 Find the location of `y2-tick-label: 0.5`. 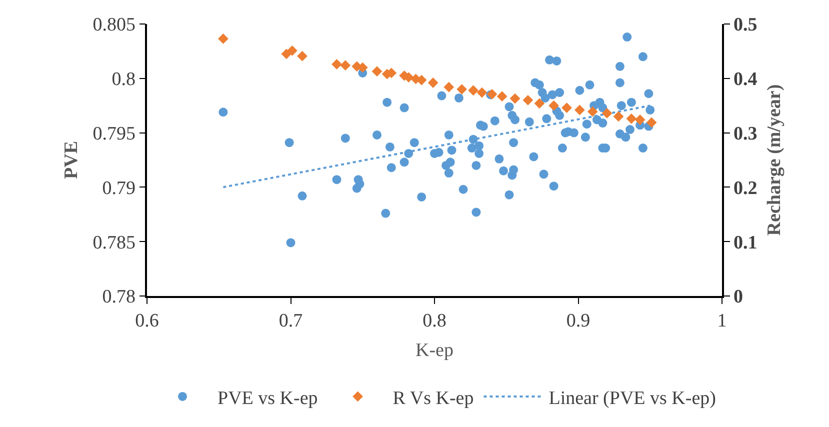

y2-tick-label: 0.5 is located at coordinates (746, 25).